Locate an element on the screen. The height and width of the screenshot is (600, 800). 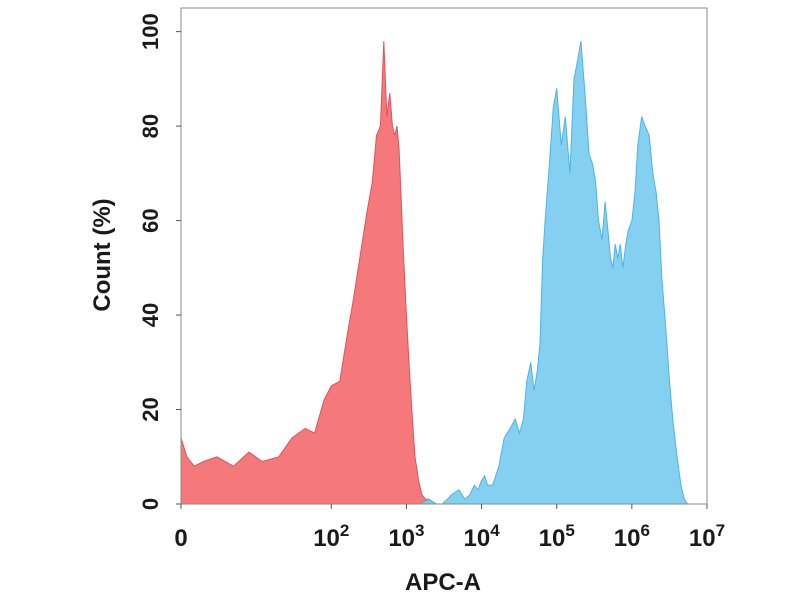
x-tick-label: 10⁶ is located at coordinates (632, 536).